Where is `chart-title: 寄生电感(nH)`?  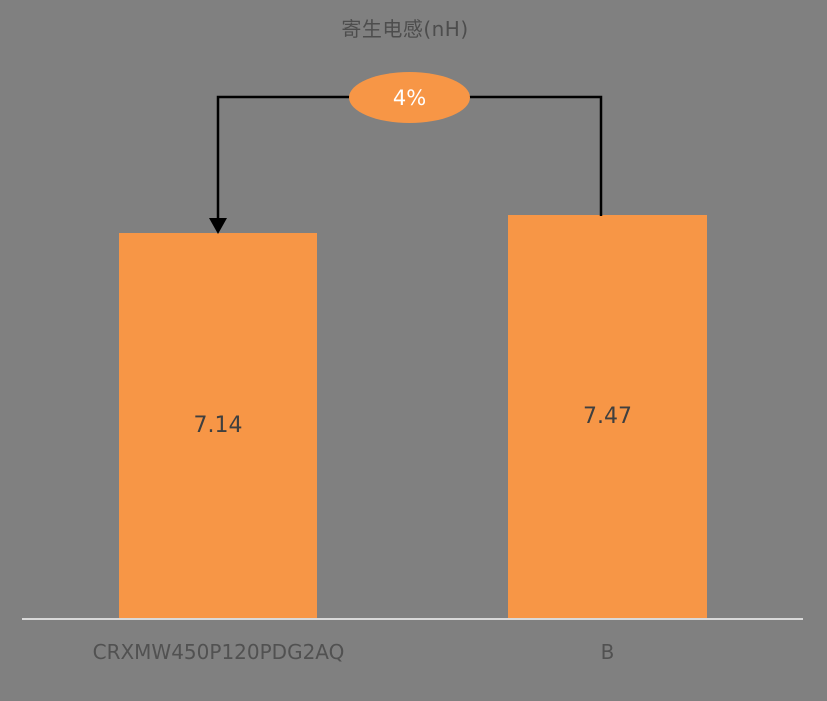 chart-title: 寄生电感(nH) is located at coordinates (405, 29).